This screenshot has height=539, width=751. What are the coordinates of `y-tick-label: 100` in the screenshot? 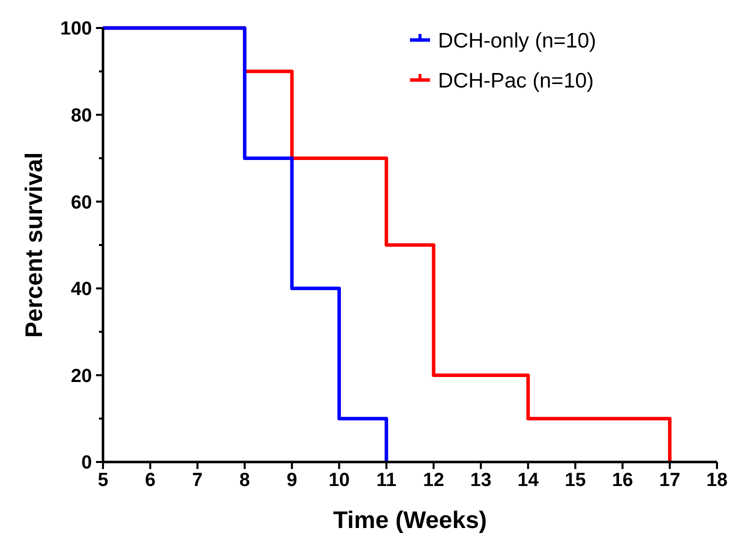 It's located at (76, 29).